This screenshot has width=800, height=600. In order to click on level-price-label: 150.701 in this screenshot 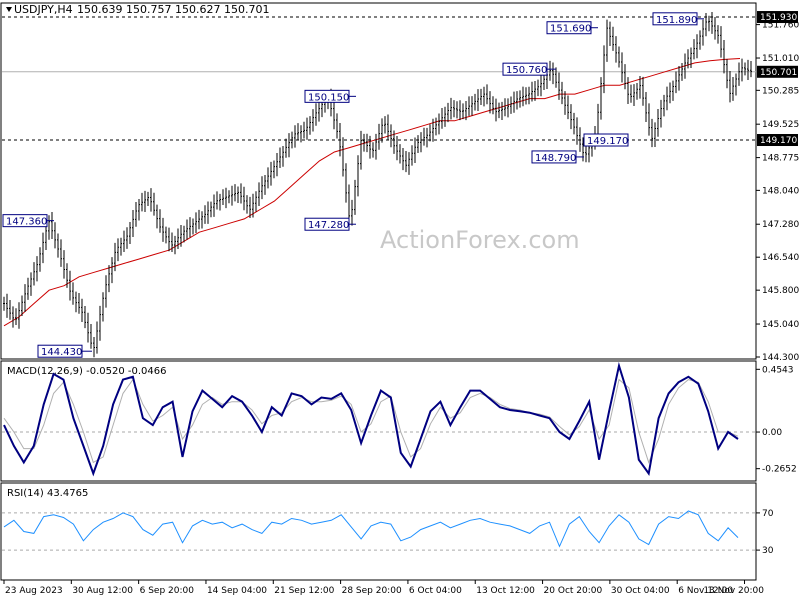, I will do `click(778, 73)`.